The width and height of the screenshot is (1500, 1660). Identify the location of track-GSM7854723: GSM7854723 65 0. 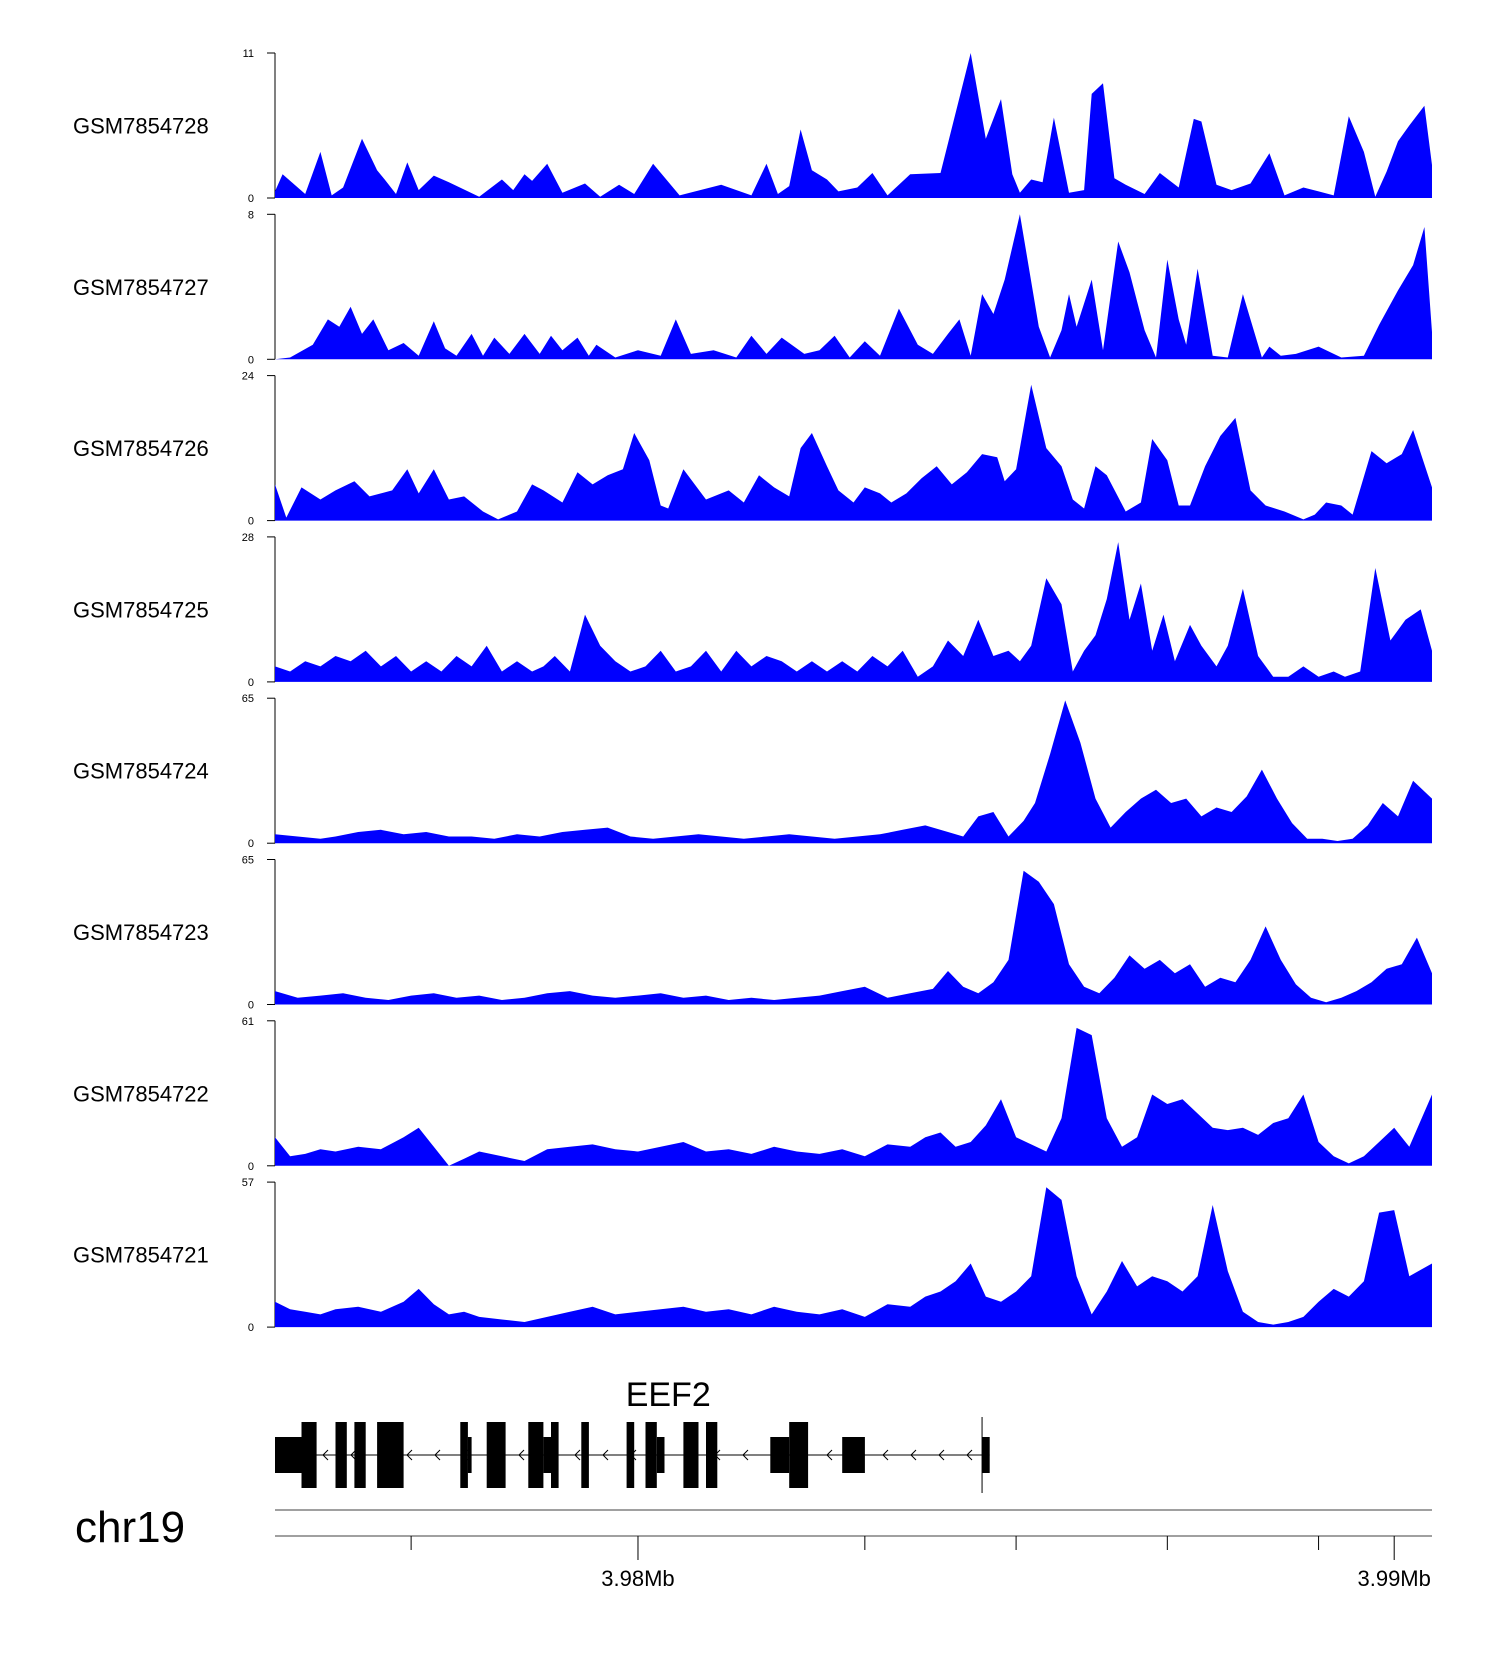
(752, 933).